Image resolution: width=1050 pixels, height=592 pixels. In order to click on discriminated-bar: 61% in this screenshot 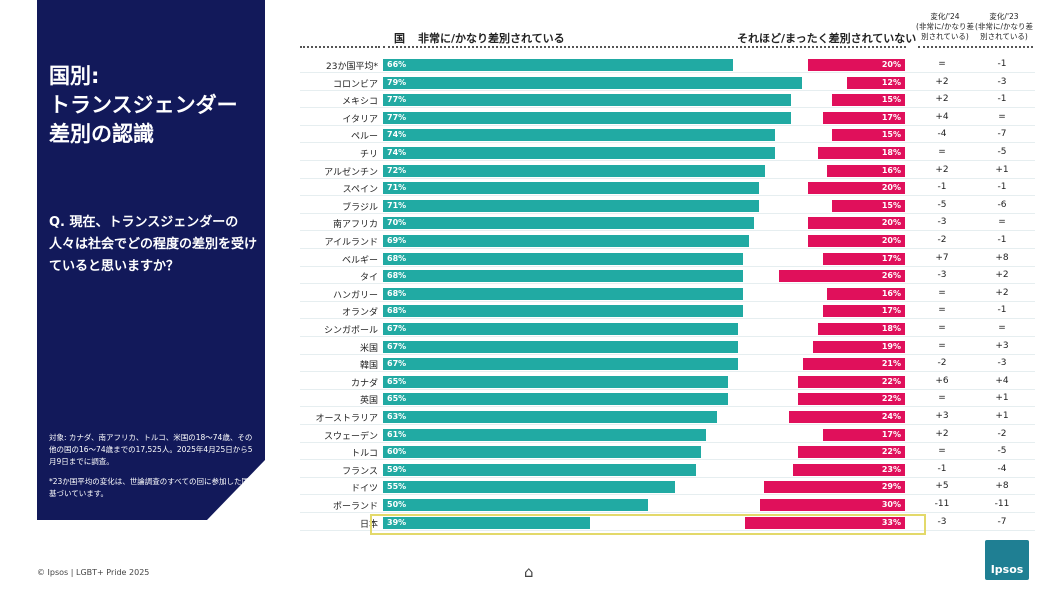, I will do `click(545, 434)`.